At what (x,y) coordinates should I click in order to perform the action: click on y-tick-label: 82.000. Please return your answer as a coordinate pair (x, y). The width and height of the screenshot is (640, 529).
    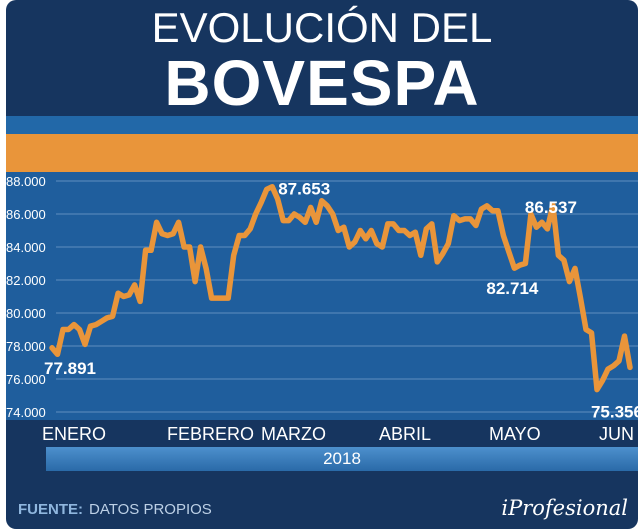
    Looking at the image, I should click on (26, 280).